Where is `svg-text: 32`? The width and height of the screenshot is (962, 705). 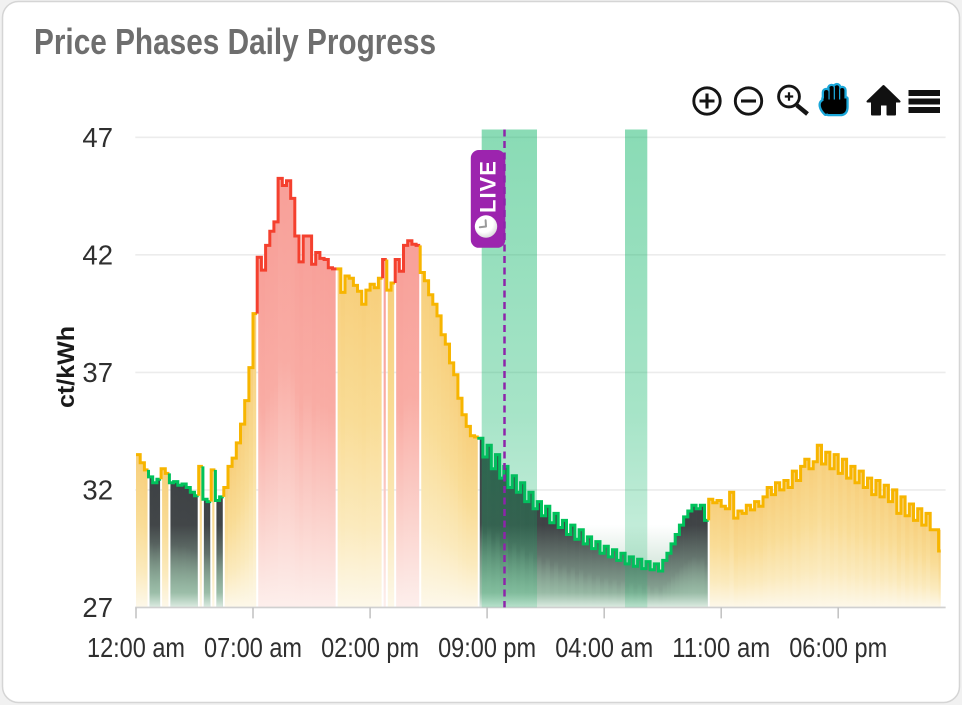 svg-text: 32 is located at coordinates (97, 489).